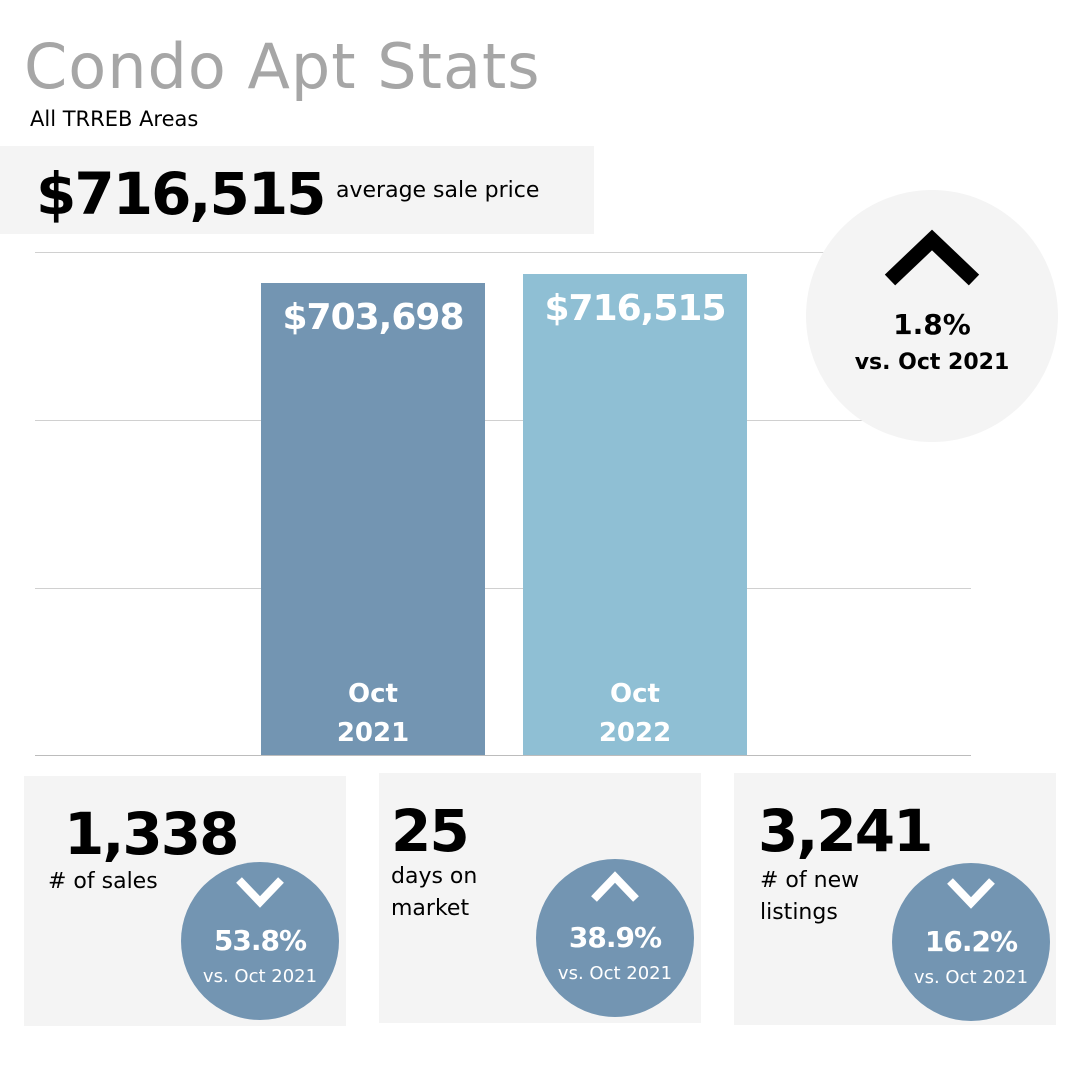 Image resolution: width=1080 pixels, height=1080 pixels. Describe the element at coordinates (181, 194) in the screenshot. I see `average-price-value: $716,515` at that location.